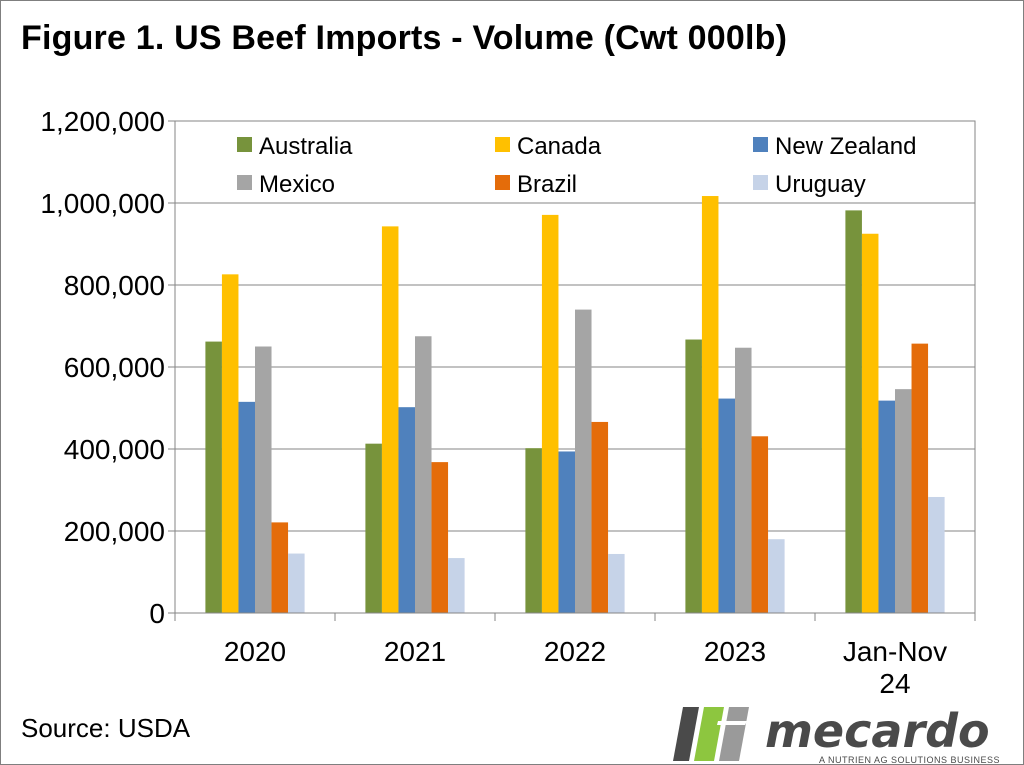  I want to click on legend-label: Uruguay, so click(820, 184).